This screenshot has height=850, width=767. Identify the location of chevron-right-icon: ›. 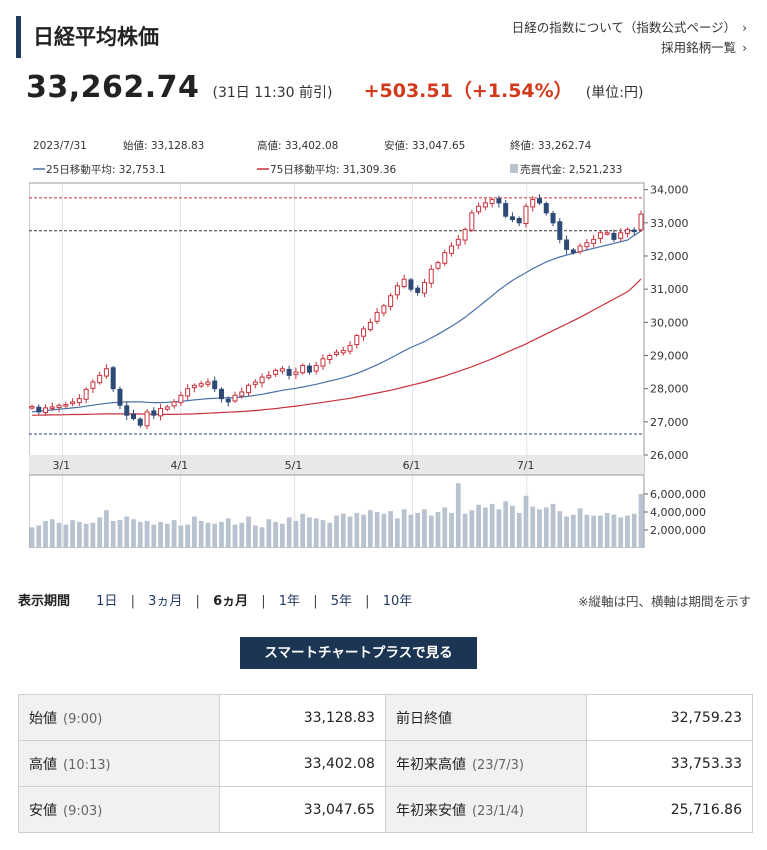
(744, 48).